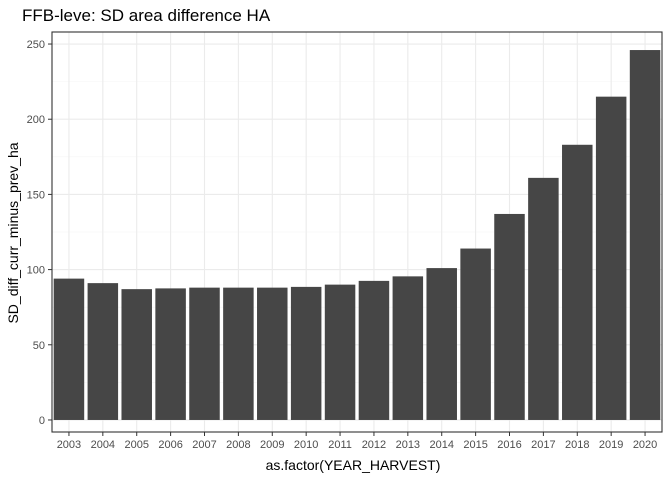 This screenshot has height=480, width=672. What do you see at coordinates (353, 465) in the screenshot?
I see `x-axis-title: as.factor(YEAR_HARVEST)` at bounding box center [353, 465].